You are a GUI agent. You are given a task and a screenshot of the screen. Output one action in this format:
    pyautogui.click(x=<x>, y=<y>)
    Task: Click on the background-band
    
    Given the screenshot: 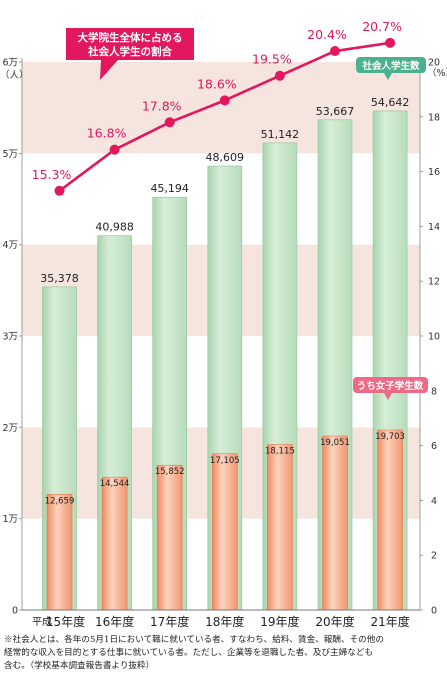 What is the action you would take?
    pyautogui.click(x=221, y=108)
    